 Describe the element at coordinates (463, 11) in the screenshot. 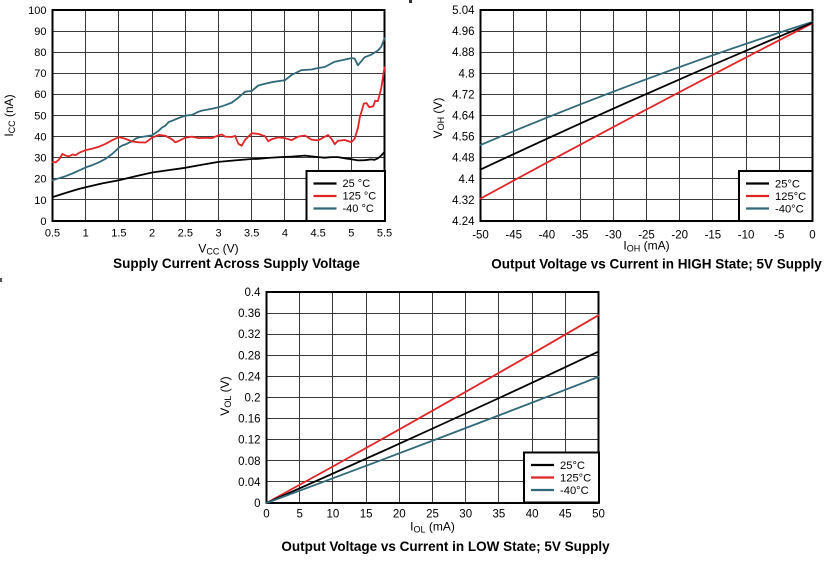

I see `svg-text: 5.04` at that location.